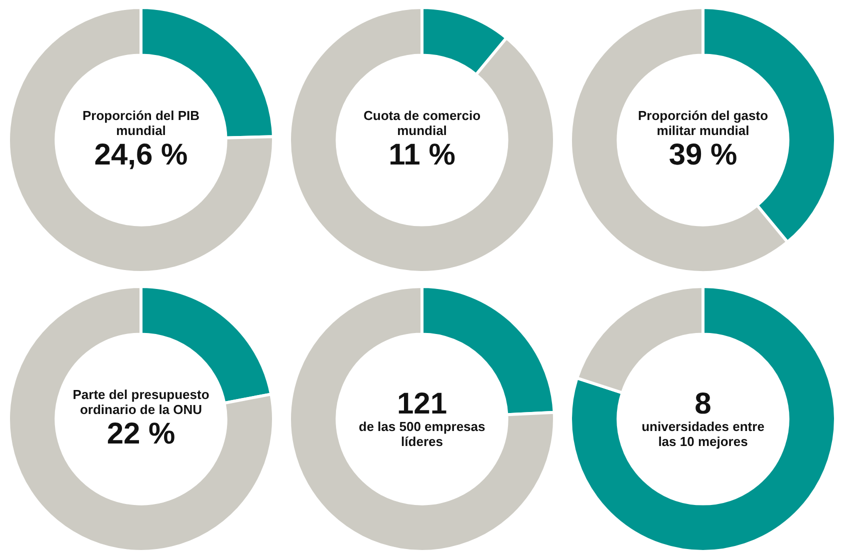  I want to click on text: 22 %, so click(140, 433).